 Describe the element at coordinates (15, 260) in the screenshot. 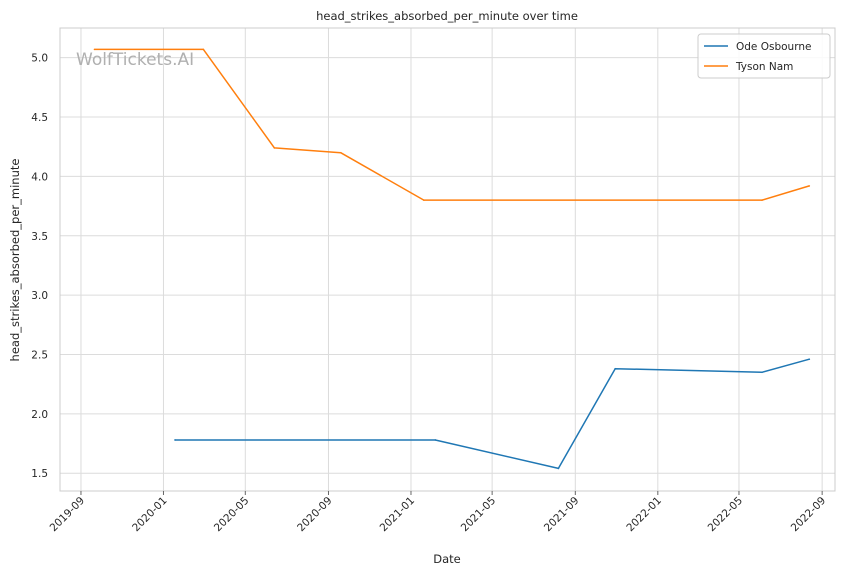

I see `y-axis-label: head_strikes_absorbed_per_minute` at that location.